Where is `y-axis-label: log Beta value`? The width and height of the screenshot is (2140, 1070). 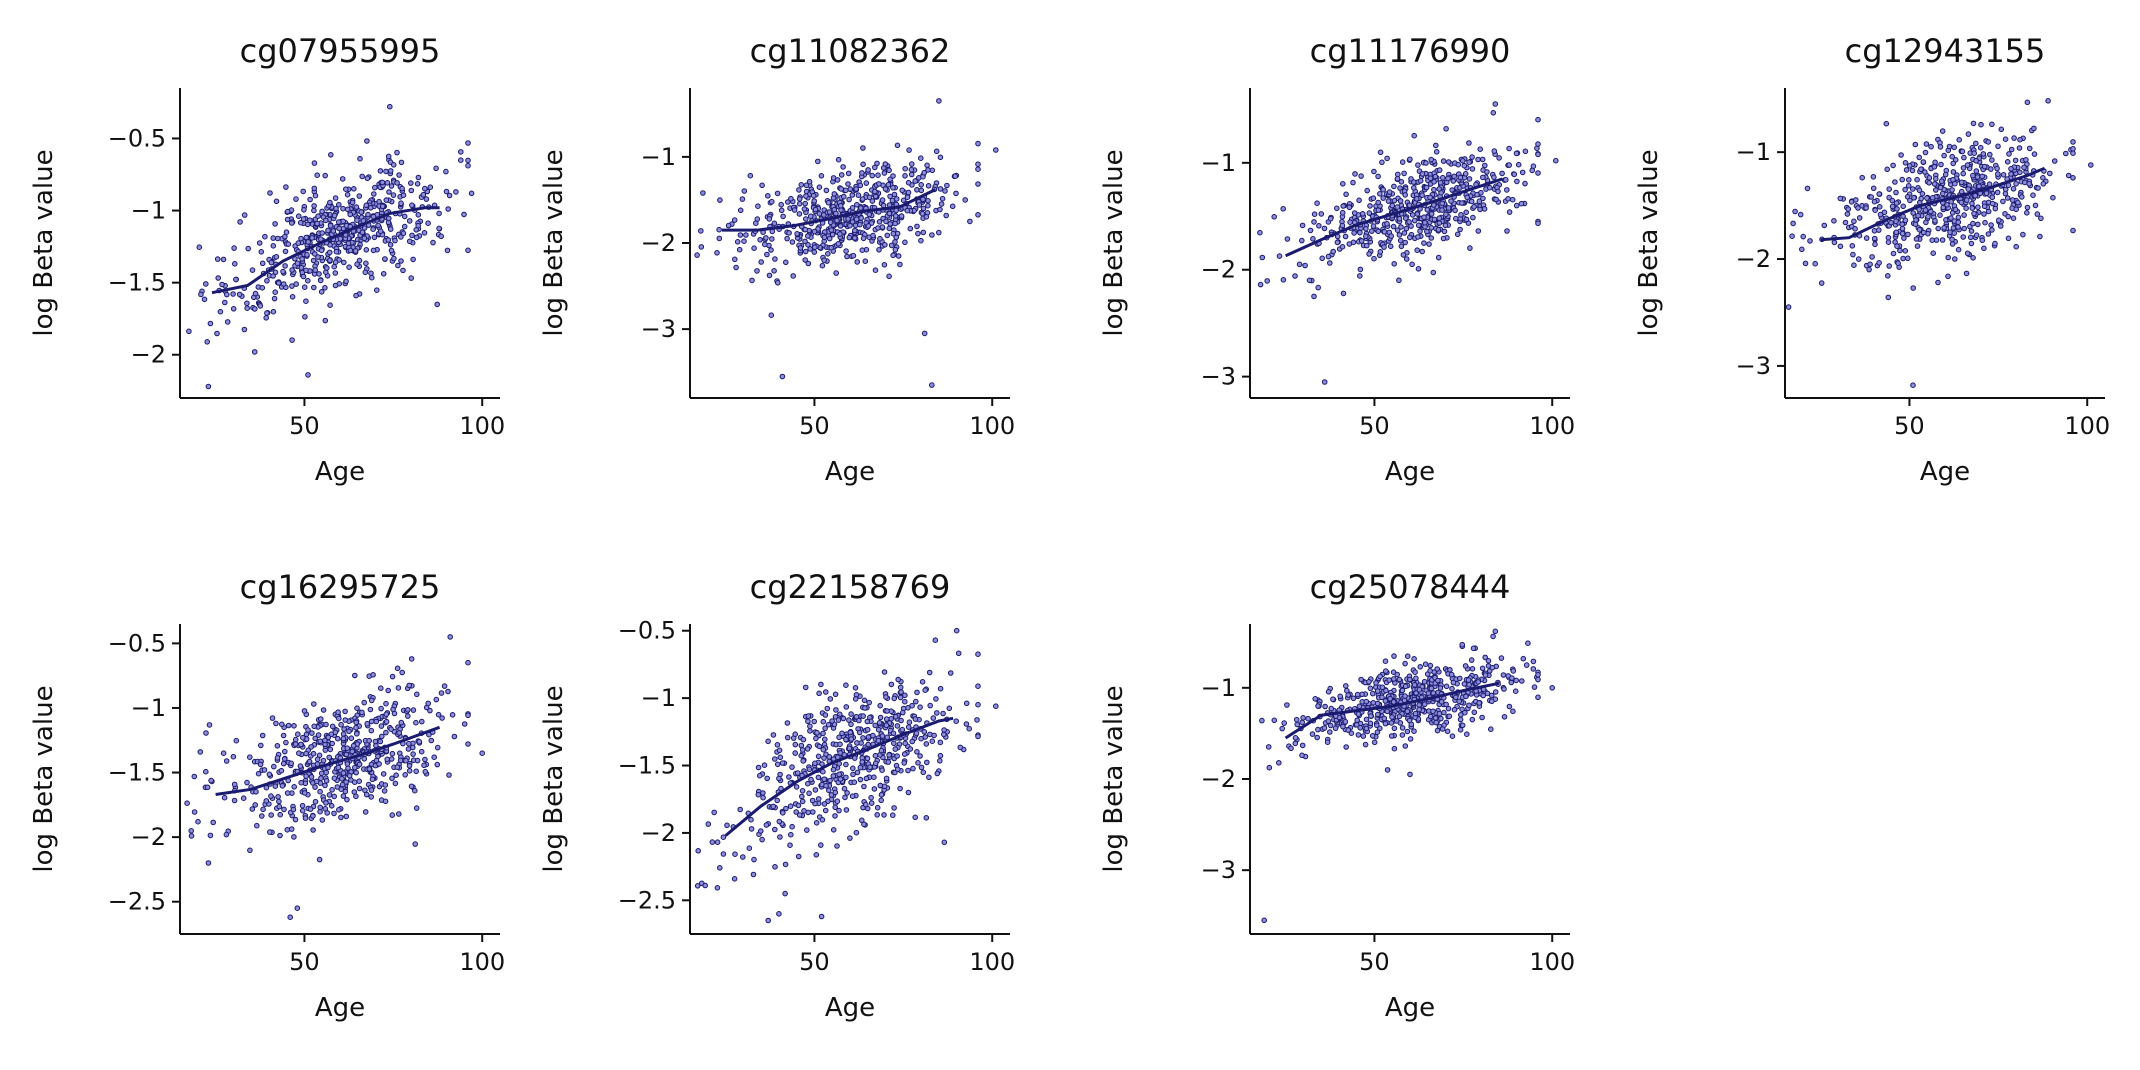 y-axis-label: log Beta value is located at coordinates (1114, 778).